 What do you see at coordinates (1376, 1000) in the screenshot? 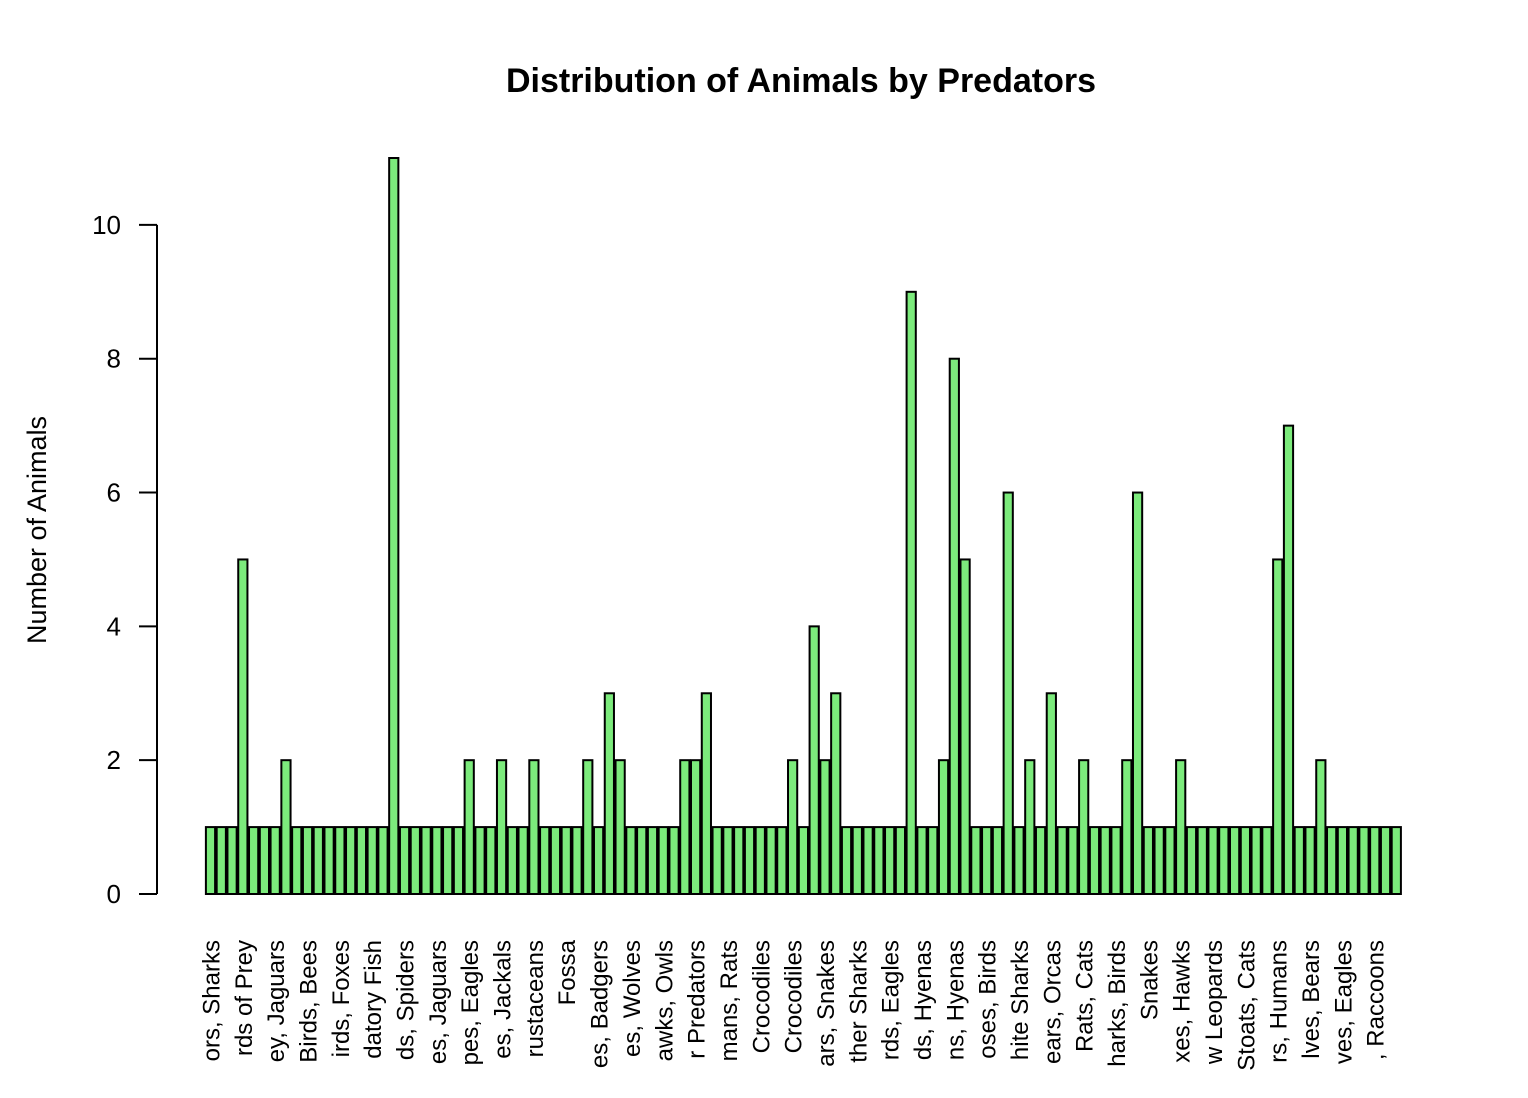
I see `x-tick-label: , Raccoons` at bounding box center [1376, 1000].